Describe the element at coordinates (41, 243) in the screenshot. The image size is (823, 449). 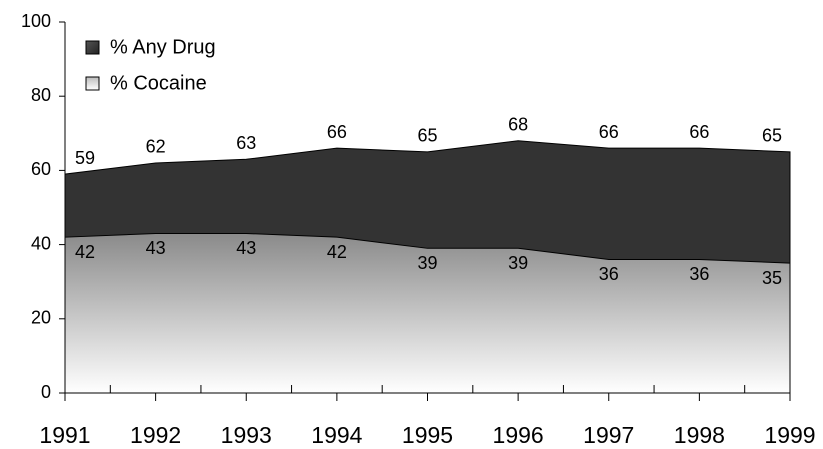
I see `y-tick-label: 40` at that location.